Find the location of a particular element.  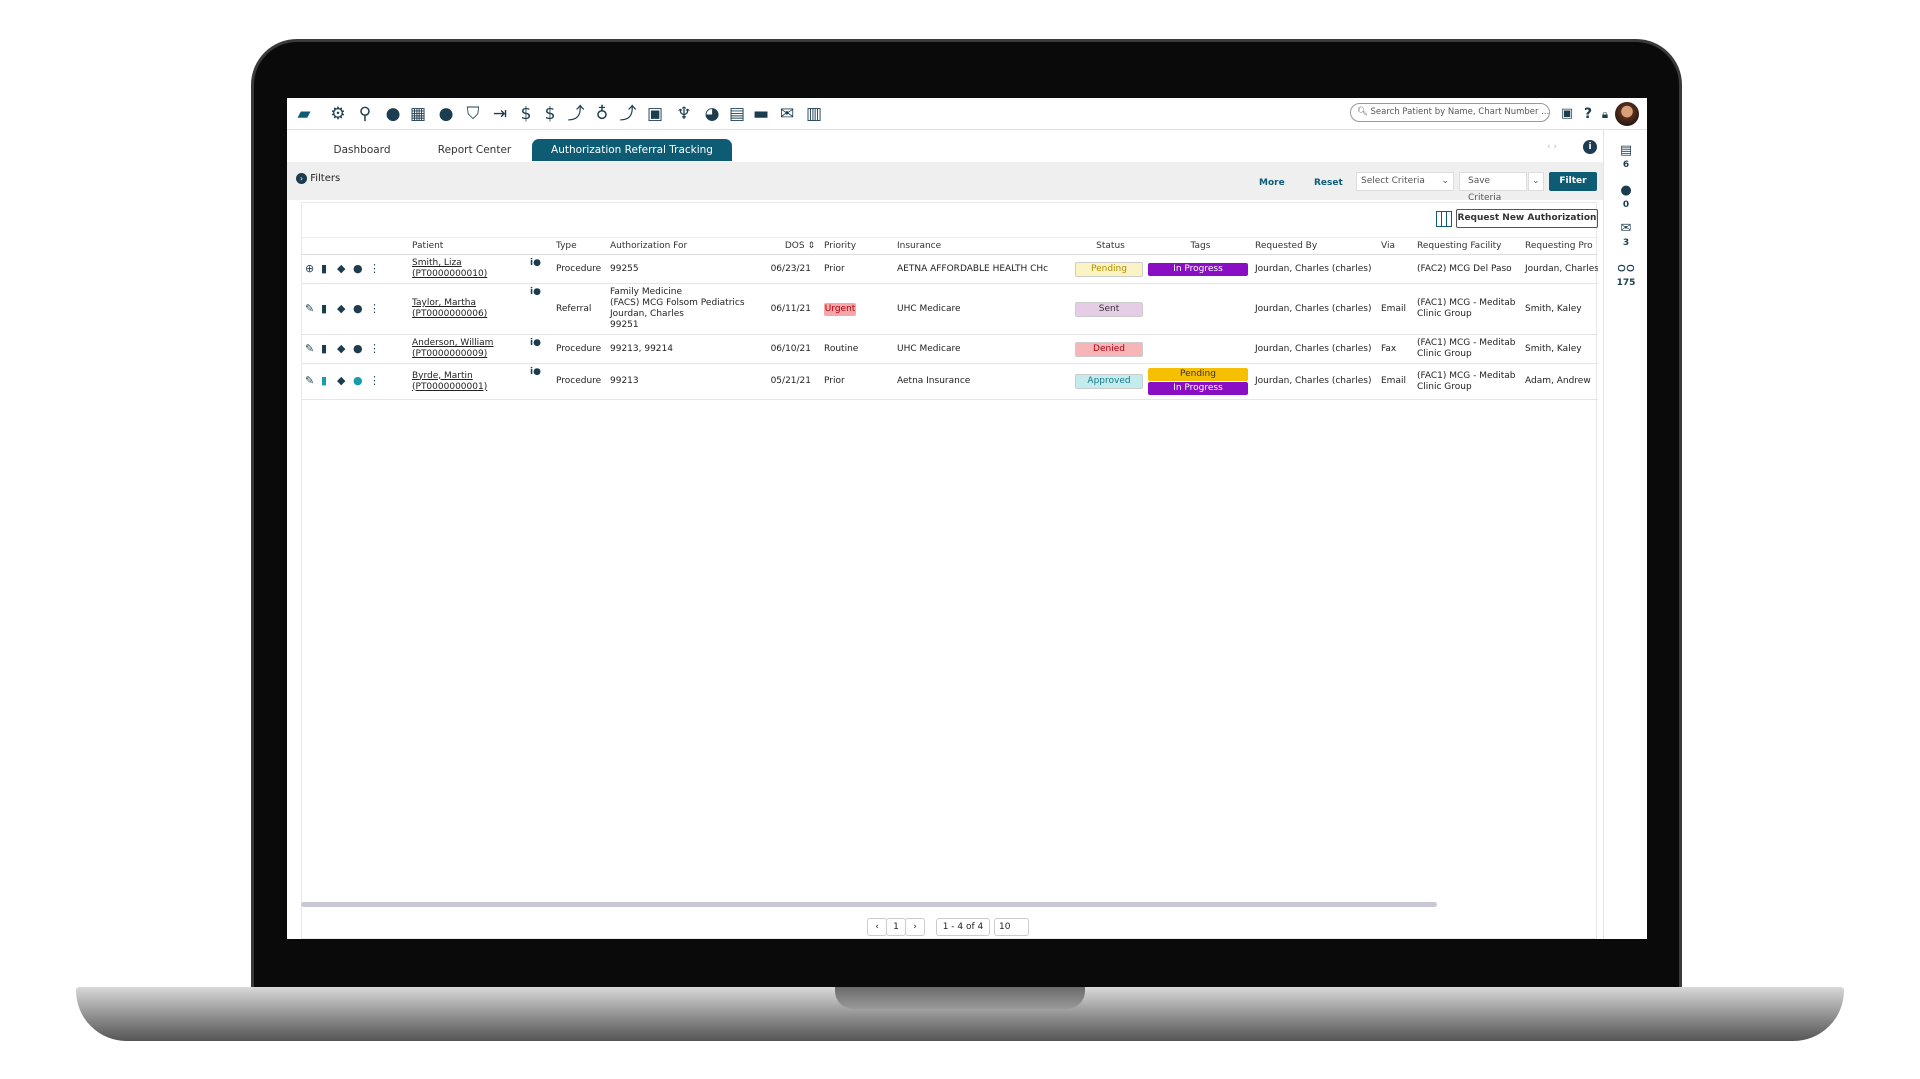

tab-scroll-arrows: ‹ › is located at coordinates (1552, 147).